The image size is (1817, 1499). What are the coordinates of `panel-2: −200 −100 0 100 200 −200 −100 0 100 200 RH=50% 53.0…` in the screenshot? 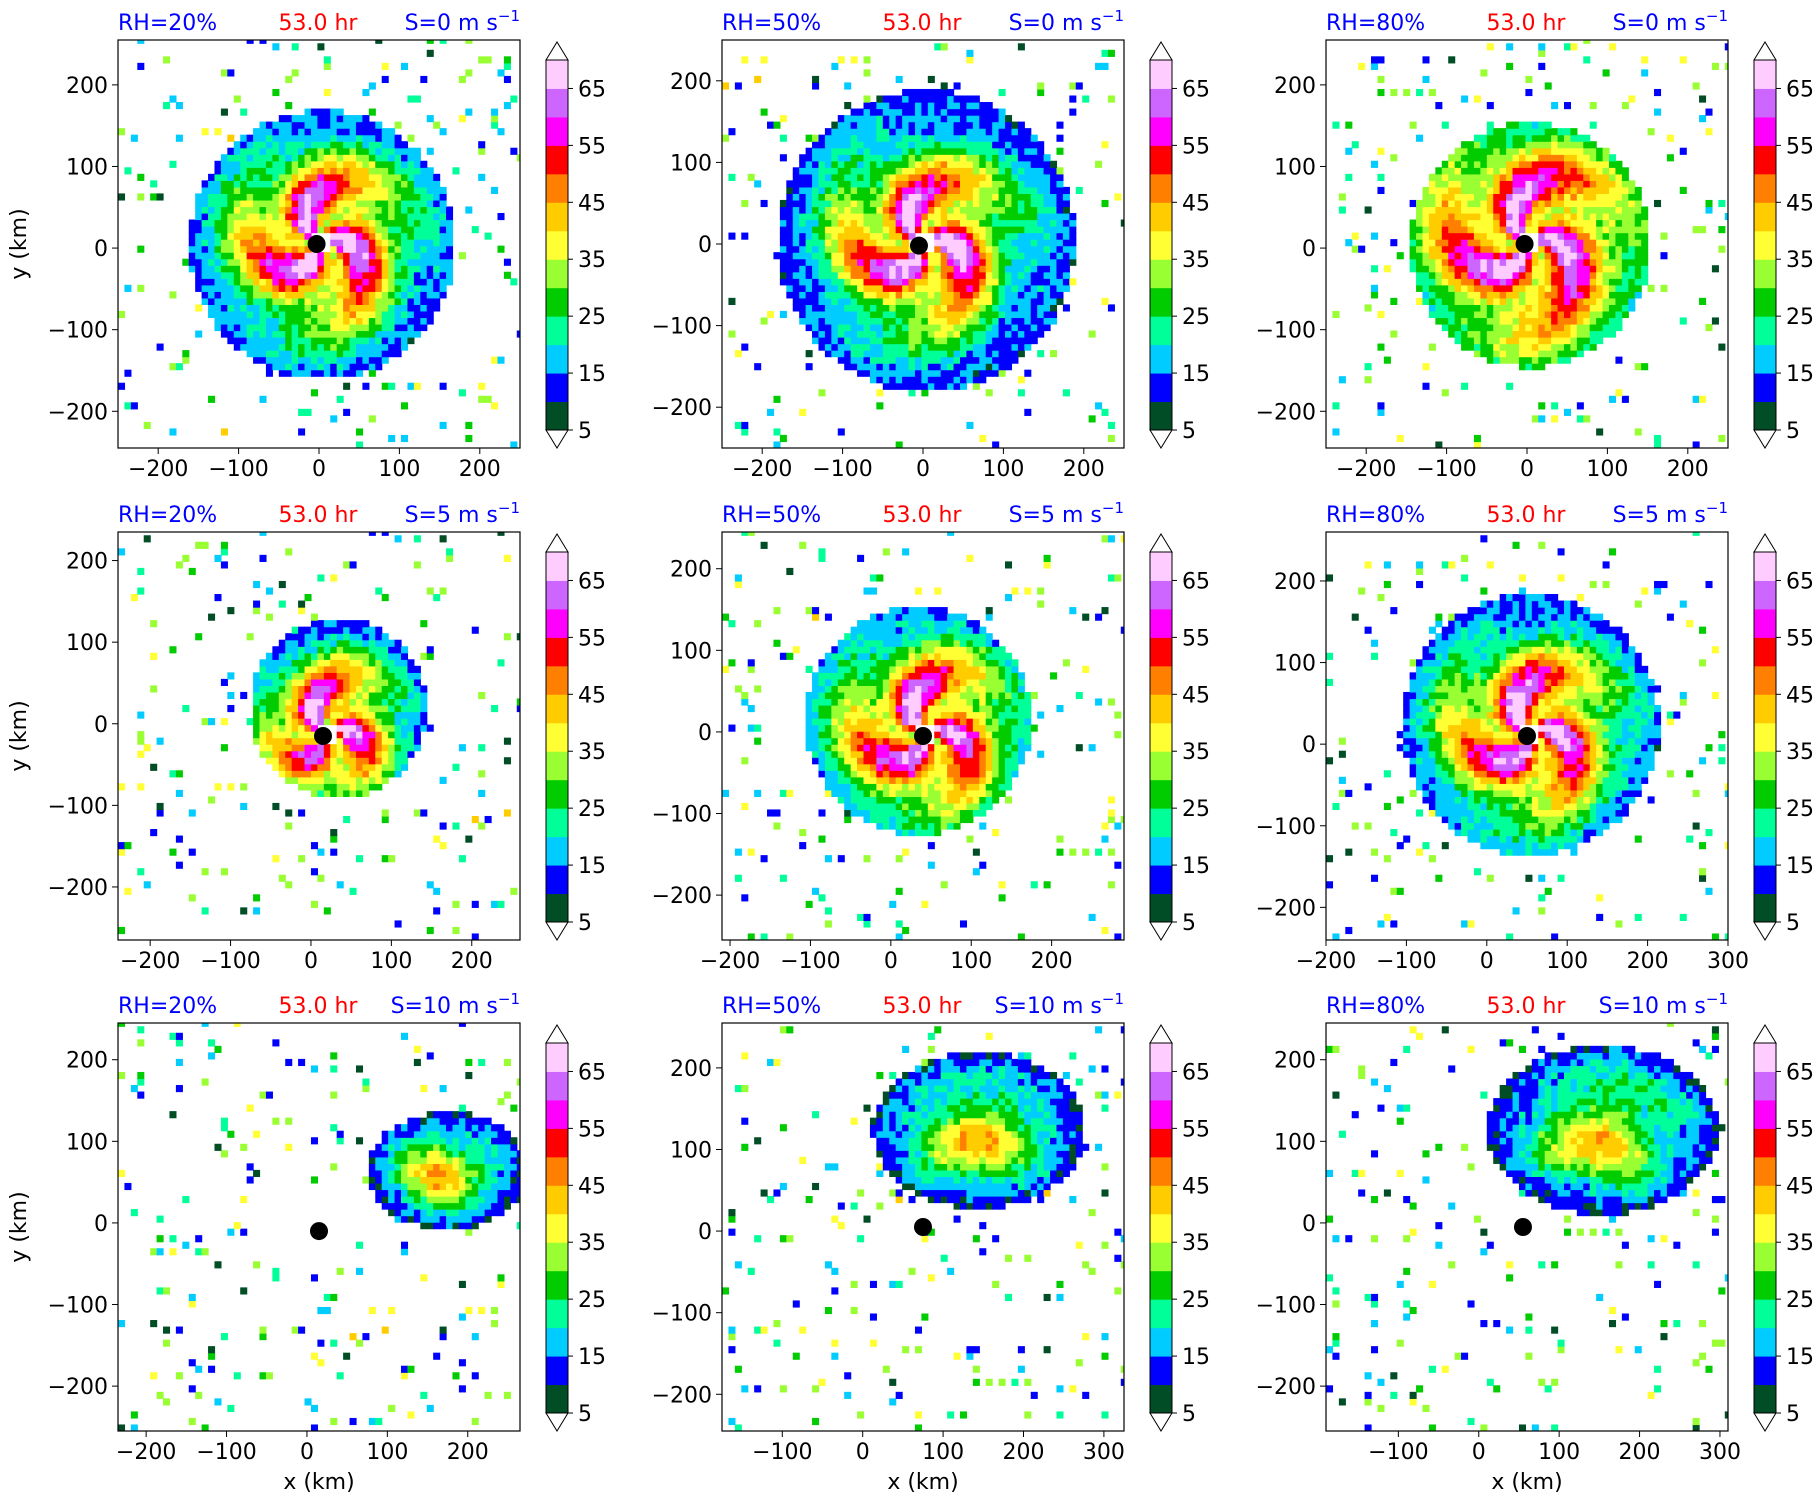 It's located at (931, 244).